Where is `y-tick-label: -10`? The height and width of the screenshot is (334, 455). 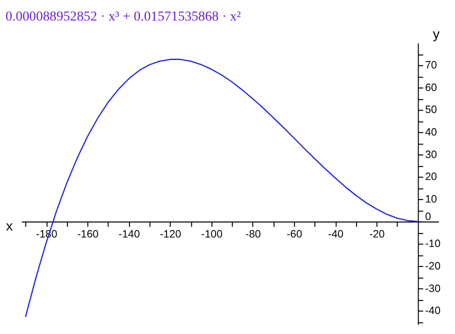 y-tick-label: -10 is located at coordinates (433, 244).